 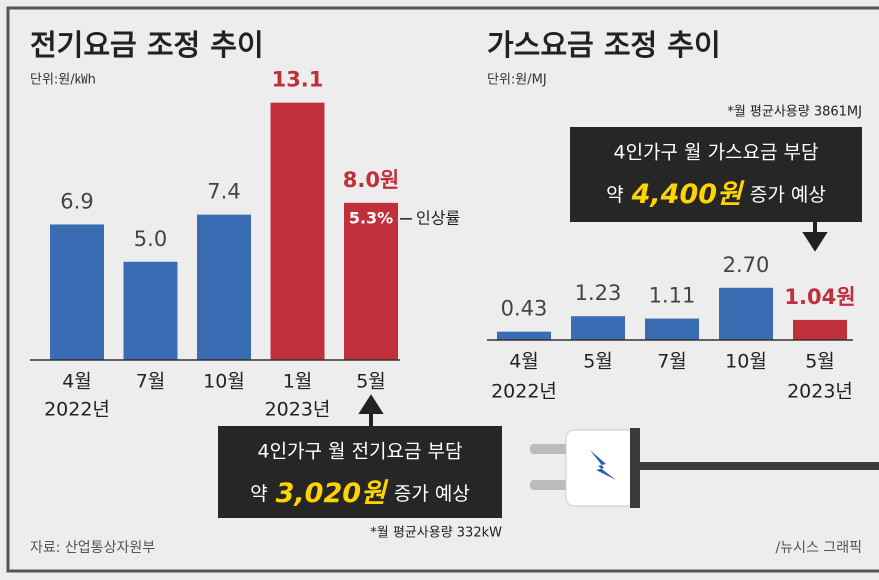 I want to click on chart-title: 전기요금 조정 추이, so click(x=147, y=45).